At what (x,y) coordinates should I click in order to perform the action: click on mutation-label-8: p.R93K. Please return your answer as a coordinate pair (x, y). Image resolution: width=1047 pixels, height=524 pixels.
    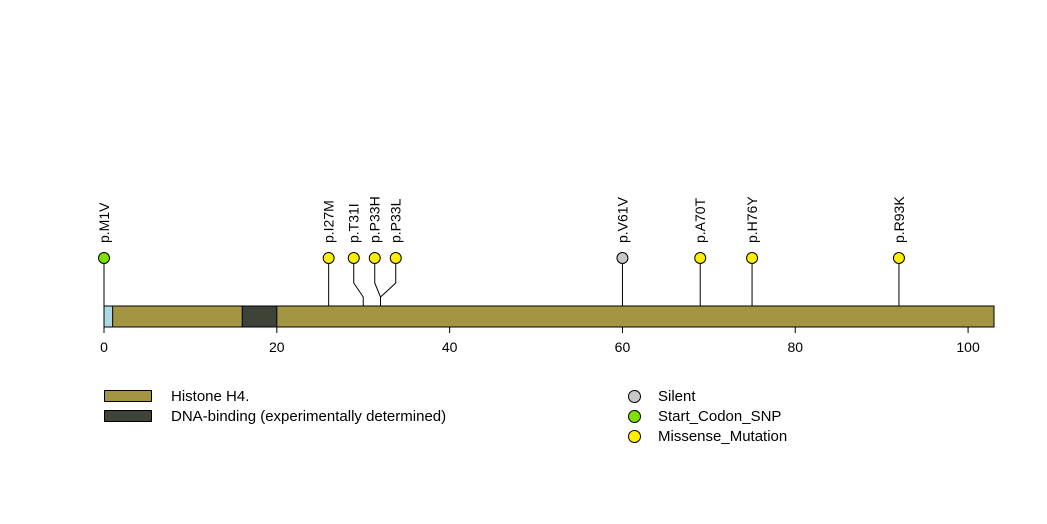
    Looking at the image, I should click on (899, 219).